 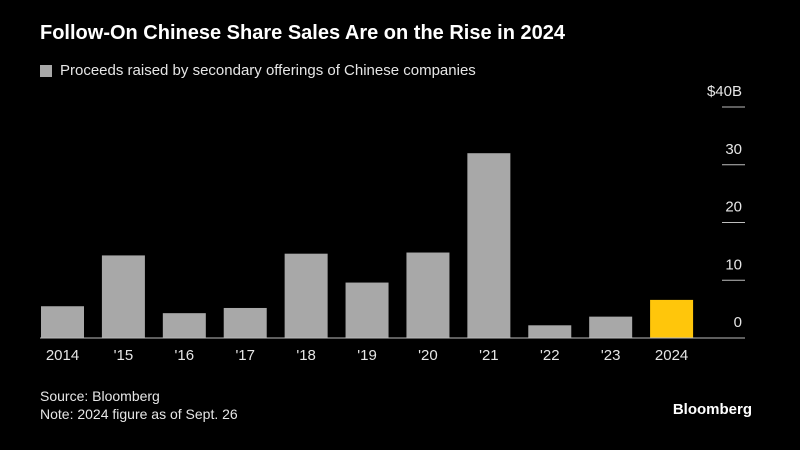 What do you see at coordinates (139, 414) in the screenshot?
I see `date-note: Note: 2024 figure as of Sept. 26` at bounding box center [139, 414].